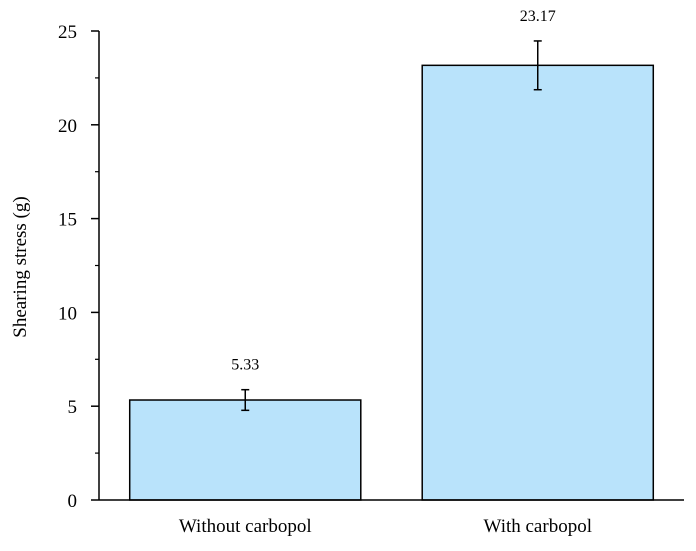 The height and width of the screenshot is (551, 696). I want to click on x-category-label: Without carbopol, so click(245, 526).